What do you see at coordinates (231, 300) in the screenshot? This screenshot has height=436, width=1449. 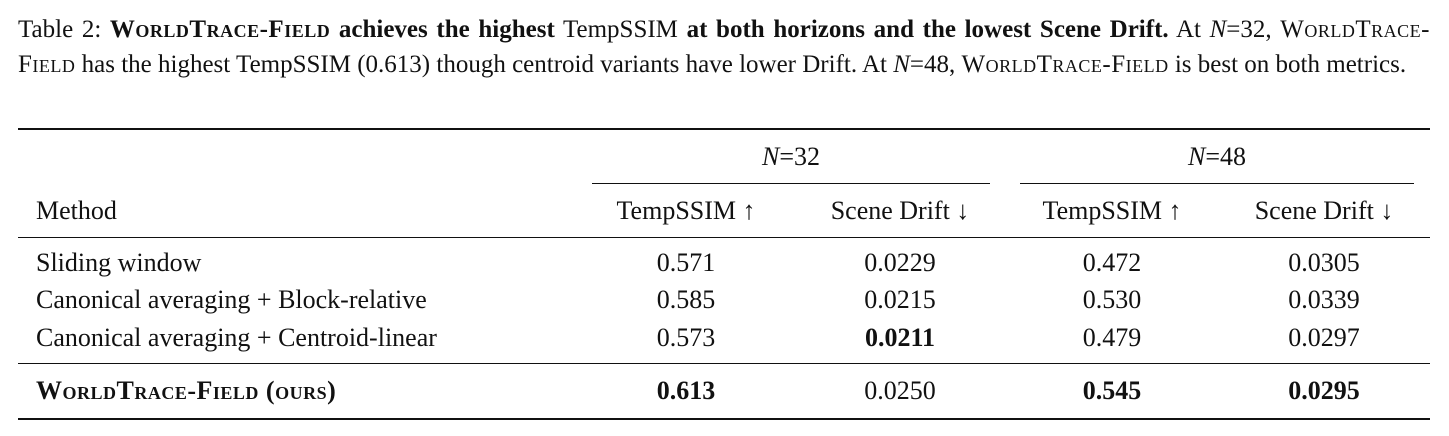 I see `method-cell: Canonical averaging + Block-relative` at bounding box center [231, 300].